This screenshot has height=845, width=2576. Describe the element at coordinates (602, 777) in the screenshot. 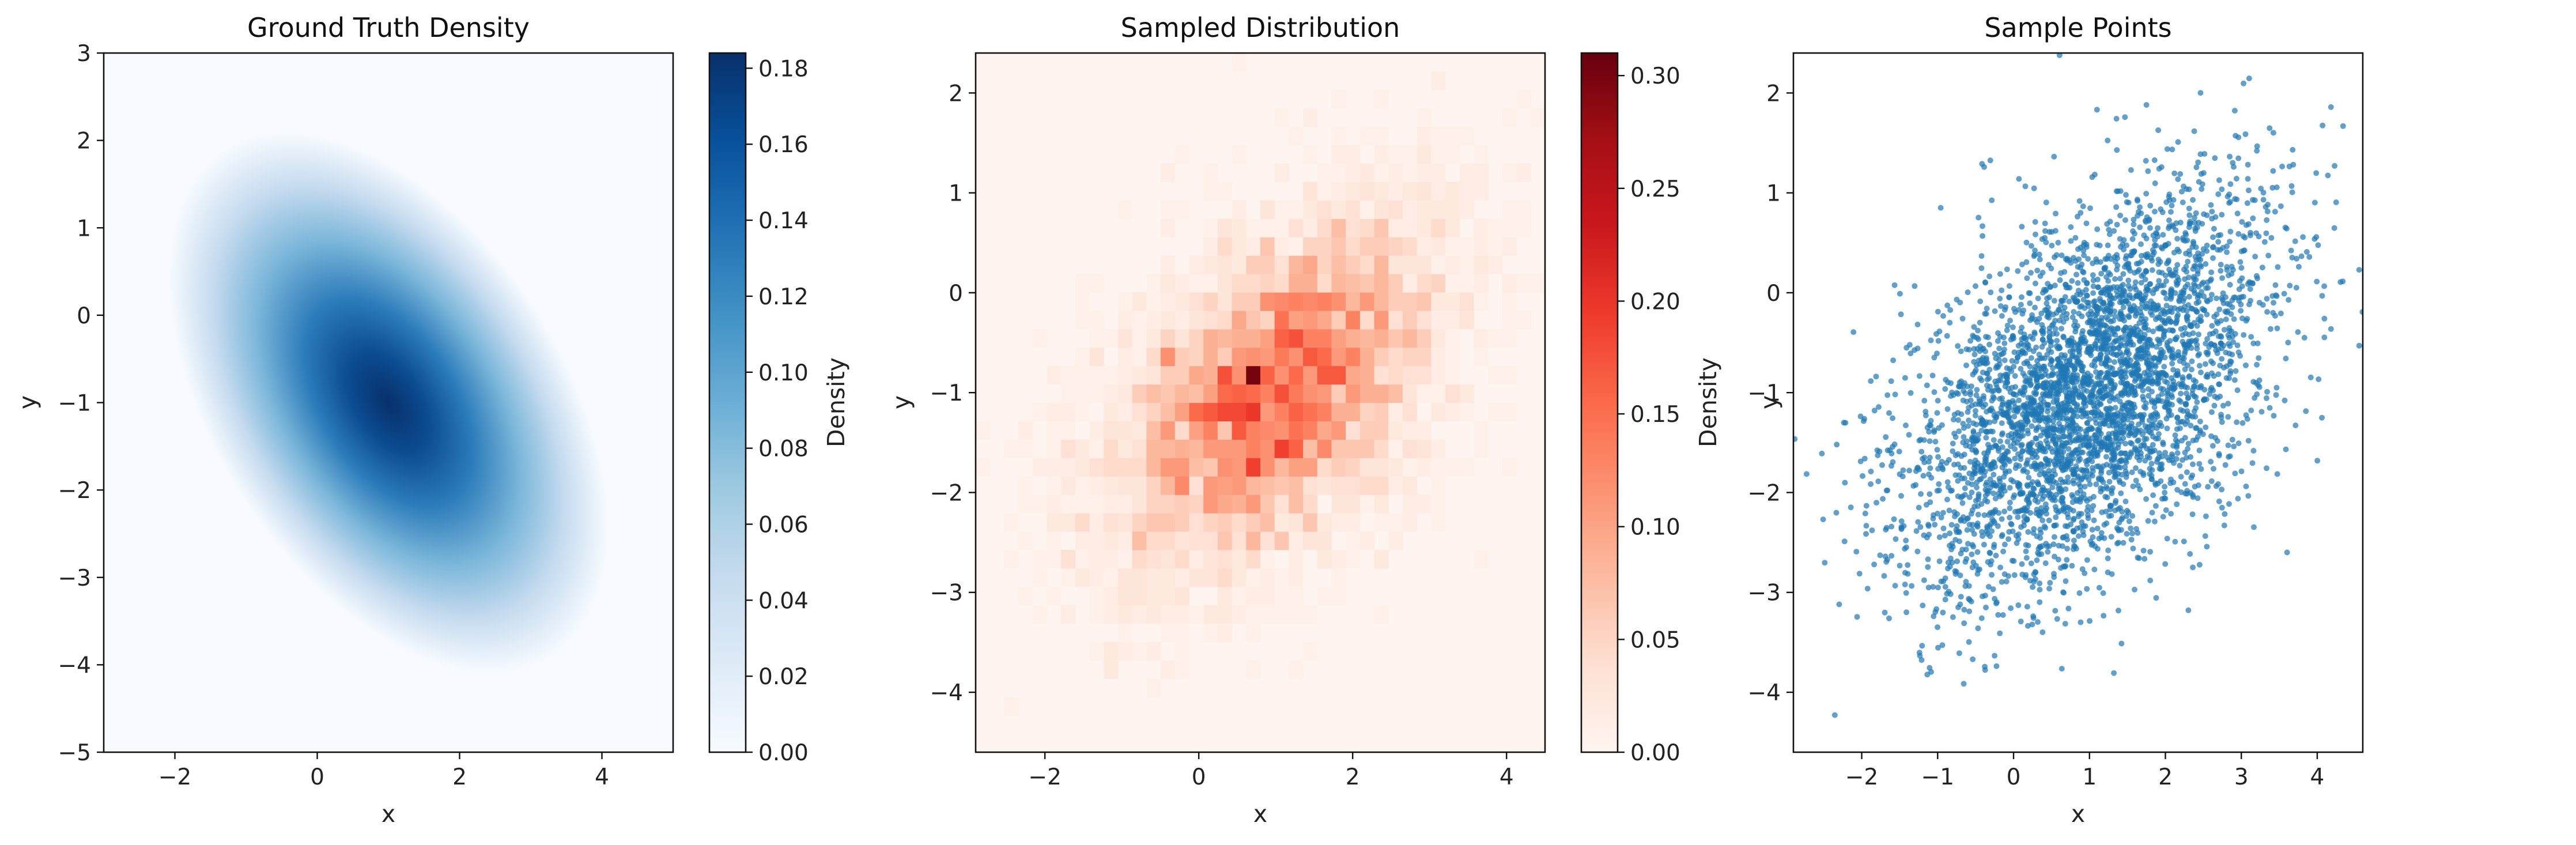

I see `x-tick-label: 4` at that location.